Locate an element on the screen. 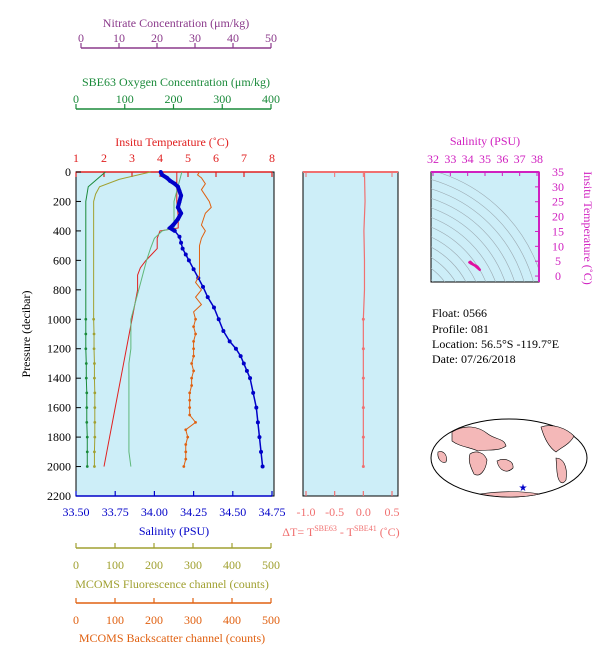 The height and width of the screenshot is (662, 608). nitrate-tick-label: 0 is located at coordinates (81, 38).